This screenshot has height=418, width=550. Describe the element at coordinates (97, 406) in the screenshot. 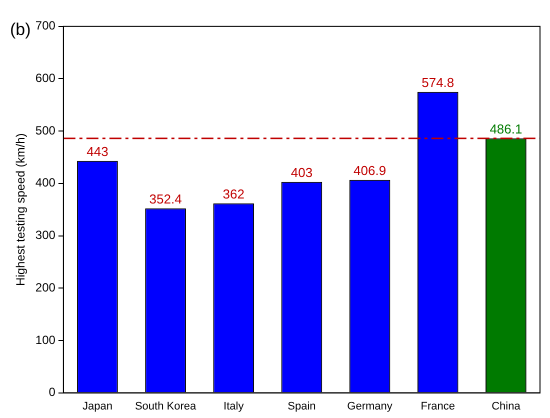

I see `x-tick-label: Japan` at that location.